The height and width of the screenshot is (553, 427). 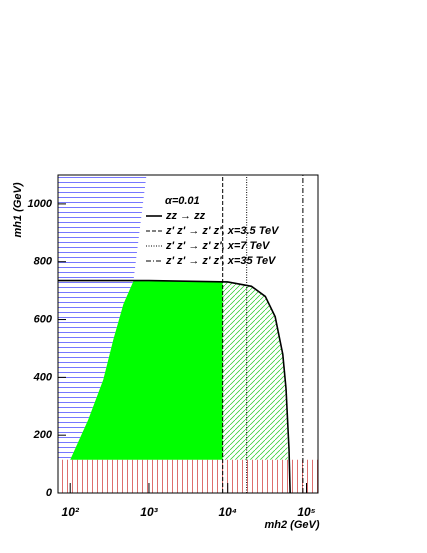 I want to click on y-tick-label: 200, so click(x=43, y=435).